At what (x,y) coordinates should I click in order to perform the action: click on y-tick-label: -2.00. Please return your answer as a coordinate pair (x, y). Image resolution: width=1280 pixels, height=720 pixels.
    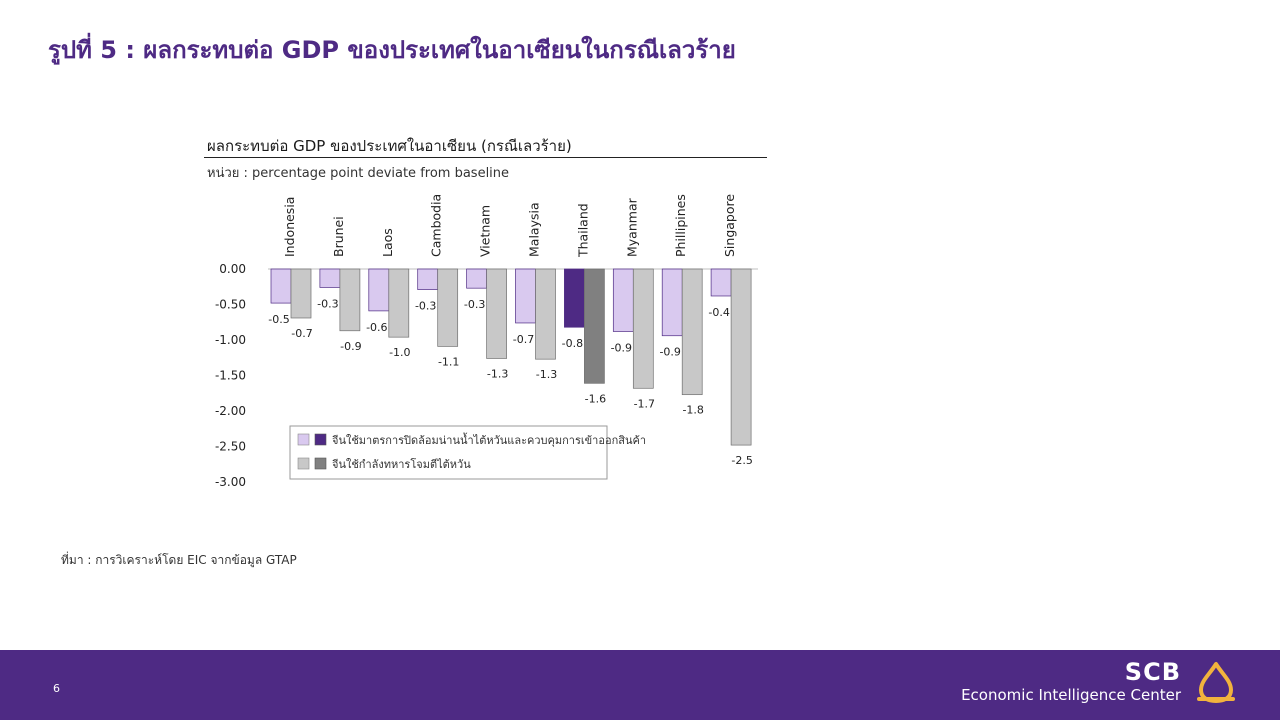
    Looking at the image, I should click on (230, 411).